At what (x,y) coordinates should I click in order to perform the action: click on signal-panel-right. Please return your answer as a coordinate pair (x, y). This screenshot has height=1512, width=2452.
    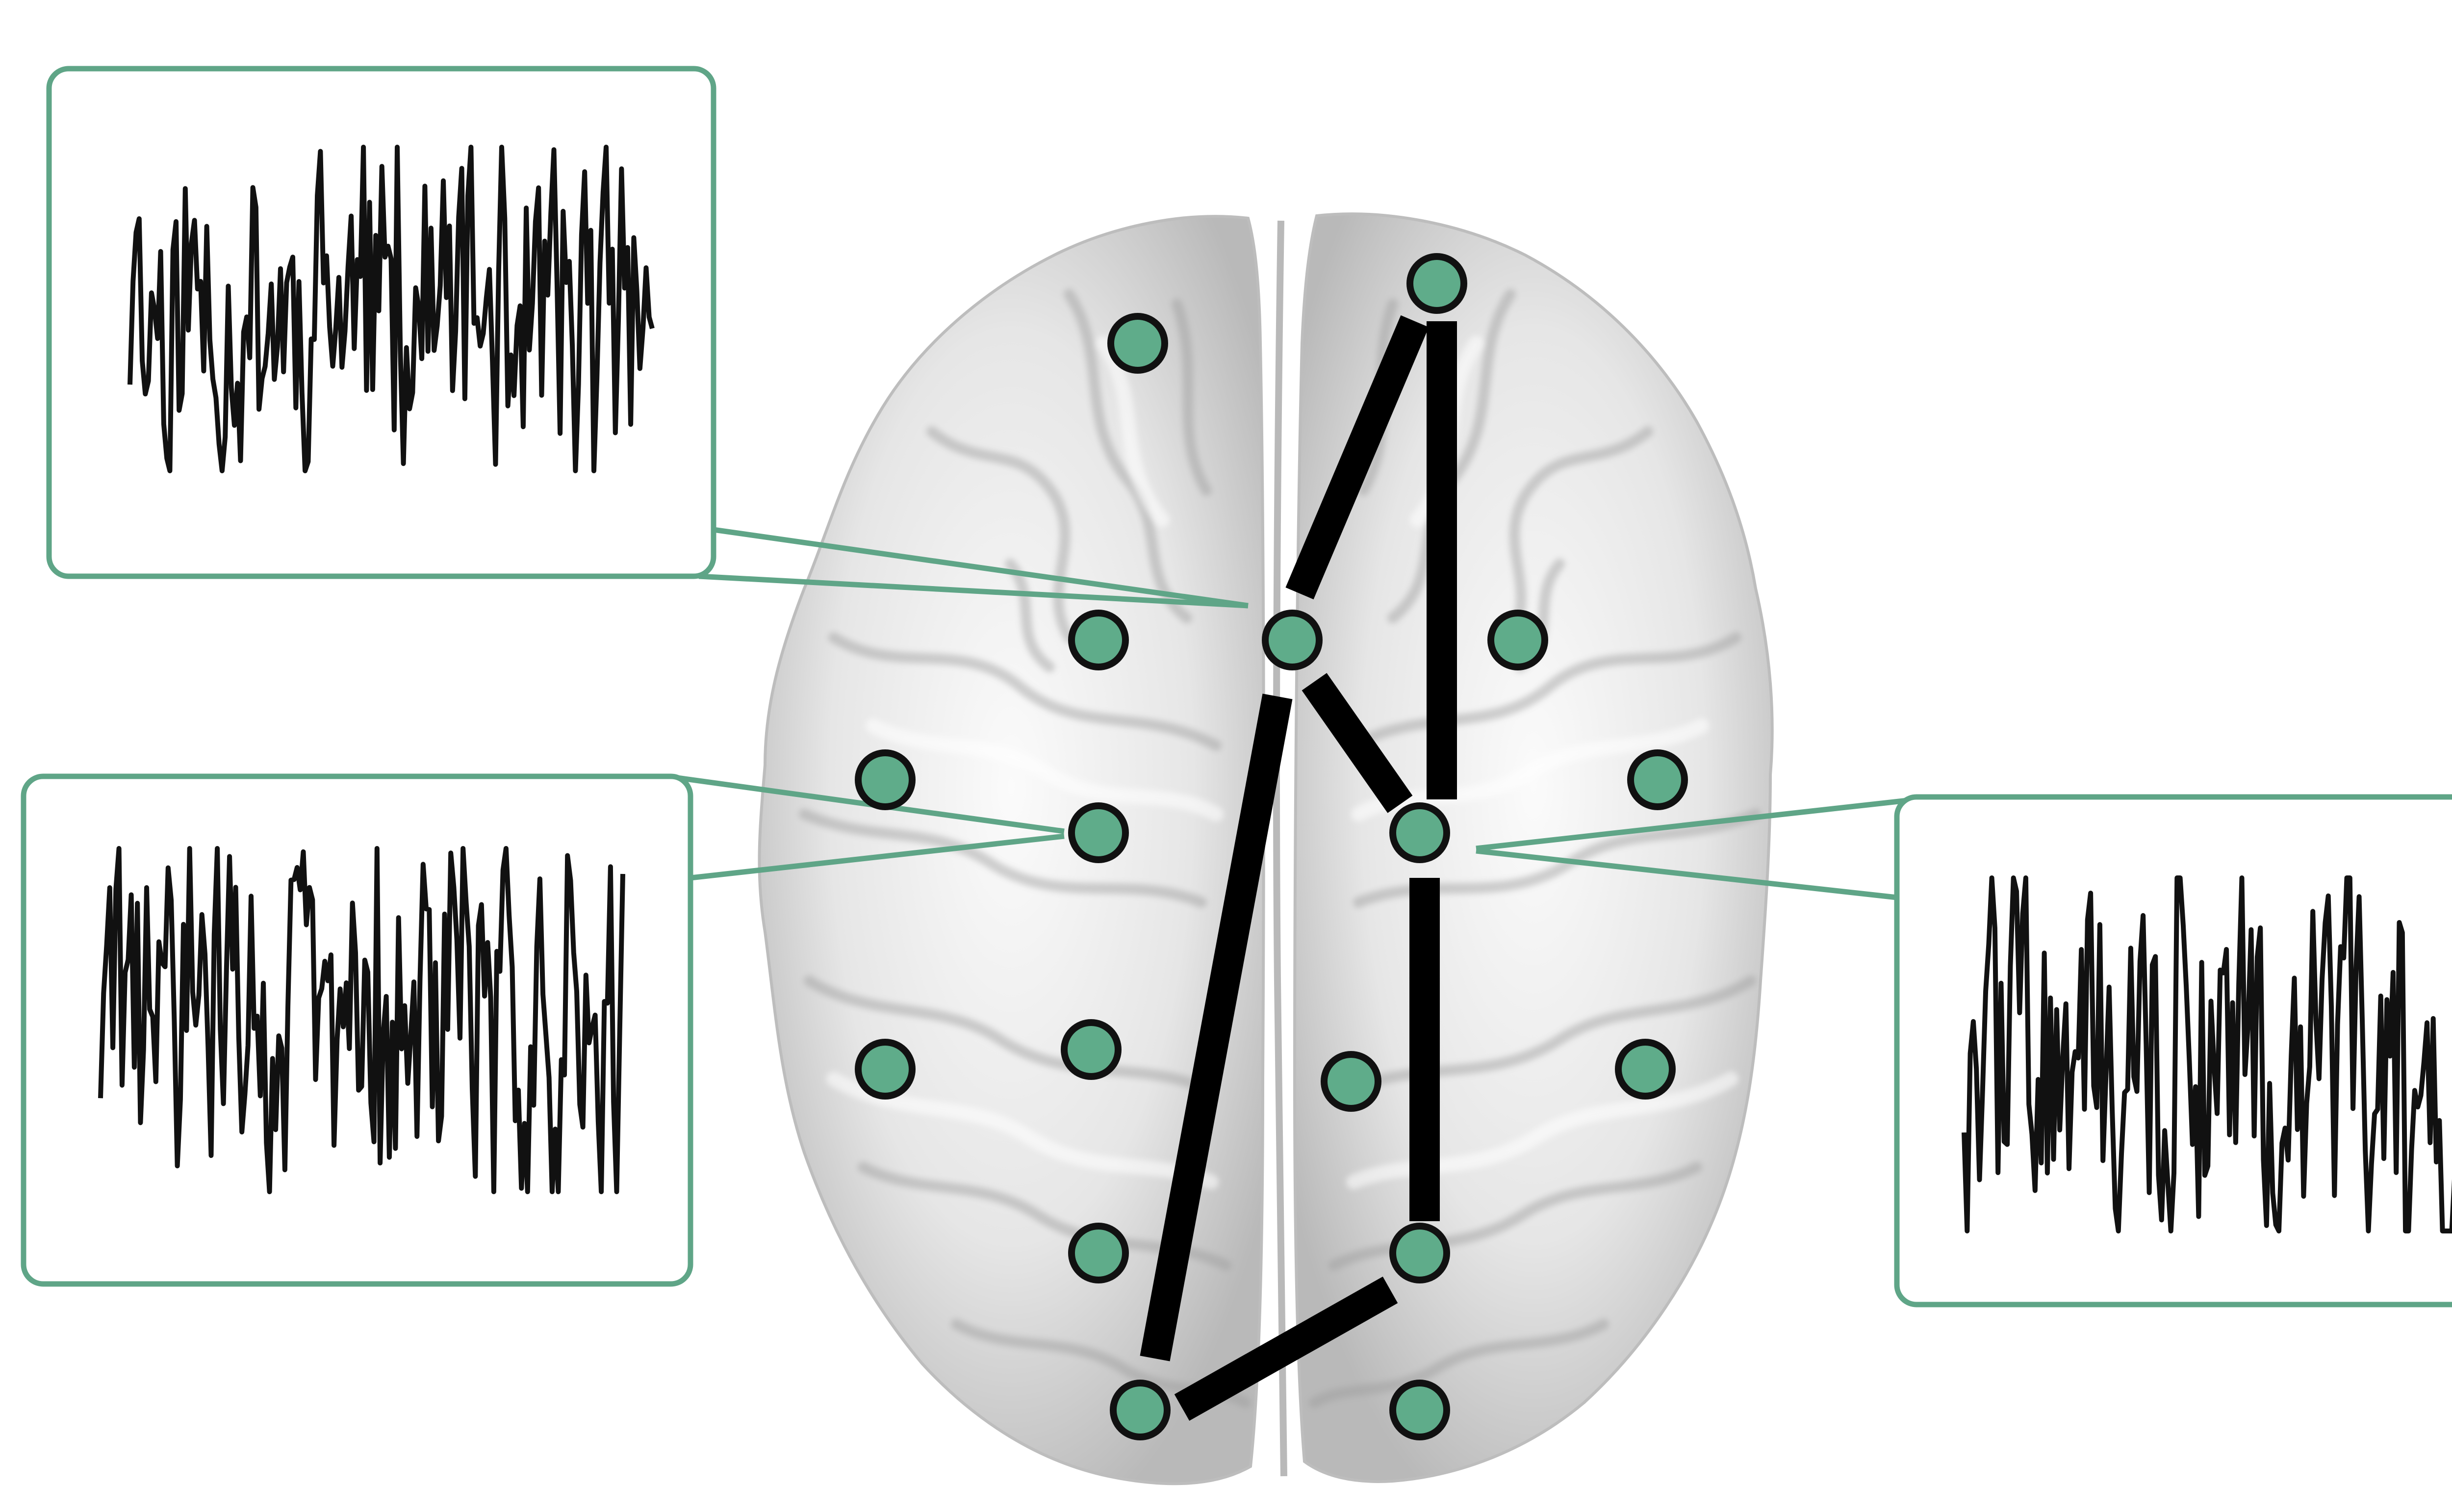
    Looking at the image, I should click on (2173, 1050).